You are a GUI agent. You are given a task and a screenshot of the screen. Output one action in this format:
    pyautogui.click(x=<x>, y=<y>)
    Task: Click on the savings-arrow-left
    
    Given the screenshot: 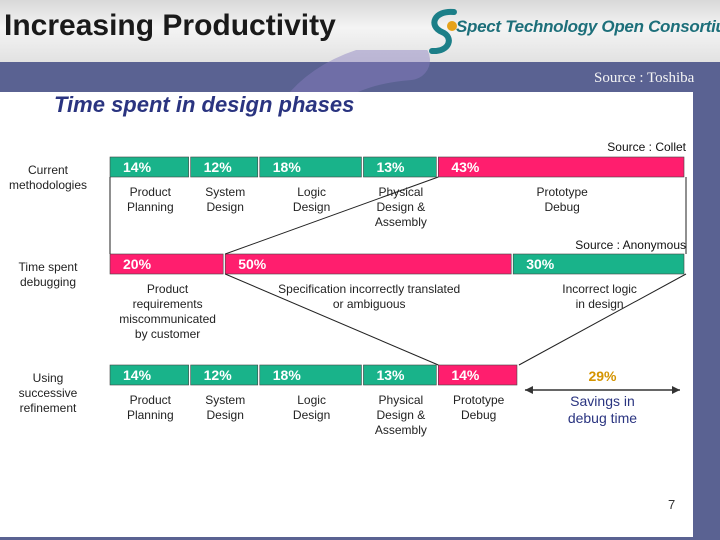 What is the action you would take?
    pyautogui.click(x=528, y=390)
    